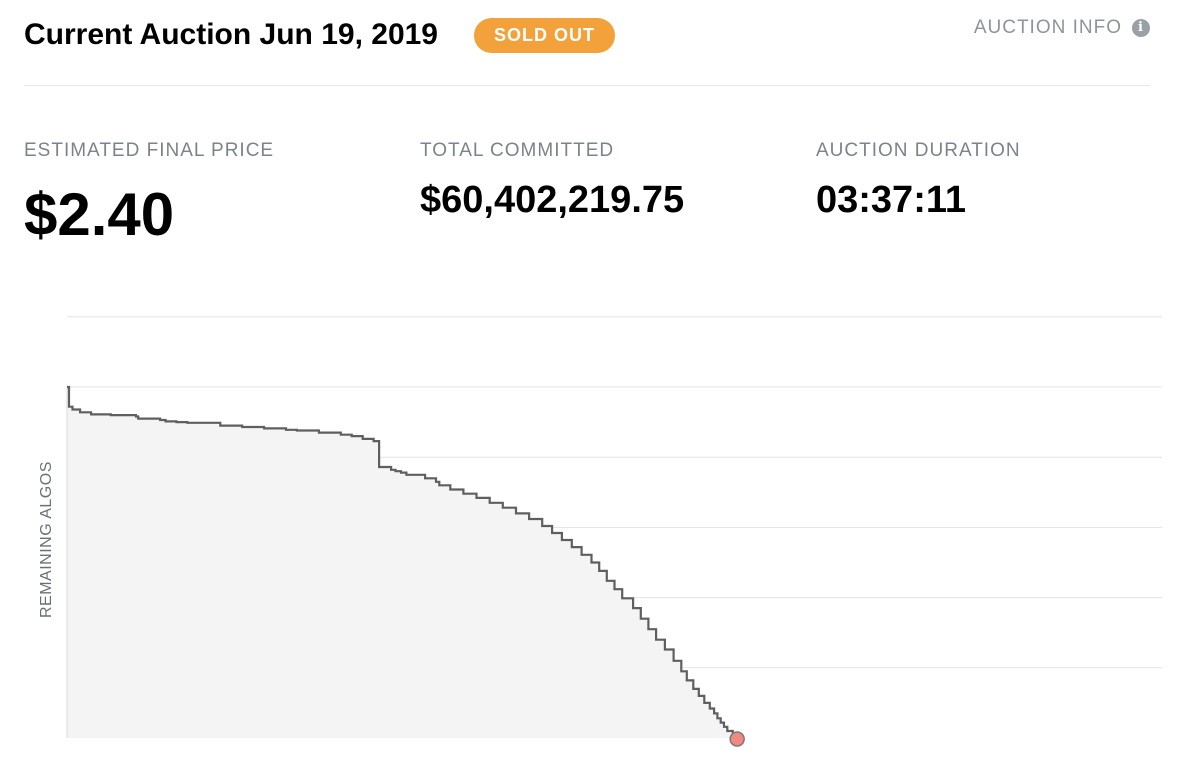 This screenshot has height=771, width=1200. Describe the element at coordinates (587, 85) in the screenshot. I see `header-divider` at that location.